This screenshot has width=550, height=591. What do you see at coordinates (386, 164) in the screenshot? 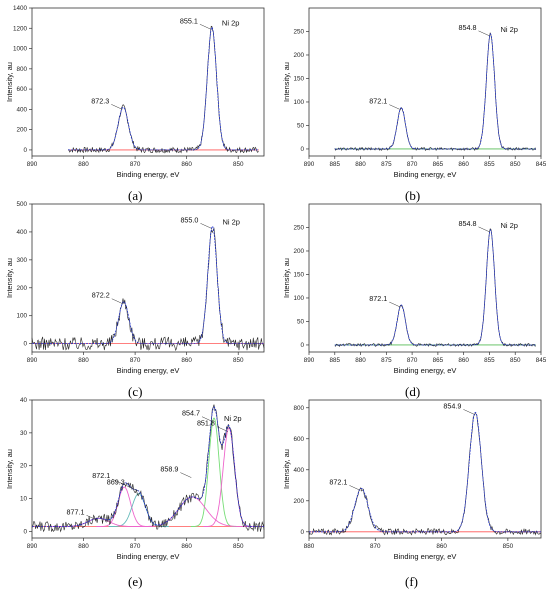
I see `x-tick-label: 875` at bounding box center [386, 164].